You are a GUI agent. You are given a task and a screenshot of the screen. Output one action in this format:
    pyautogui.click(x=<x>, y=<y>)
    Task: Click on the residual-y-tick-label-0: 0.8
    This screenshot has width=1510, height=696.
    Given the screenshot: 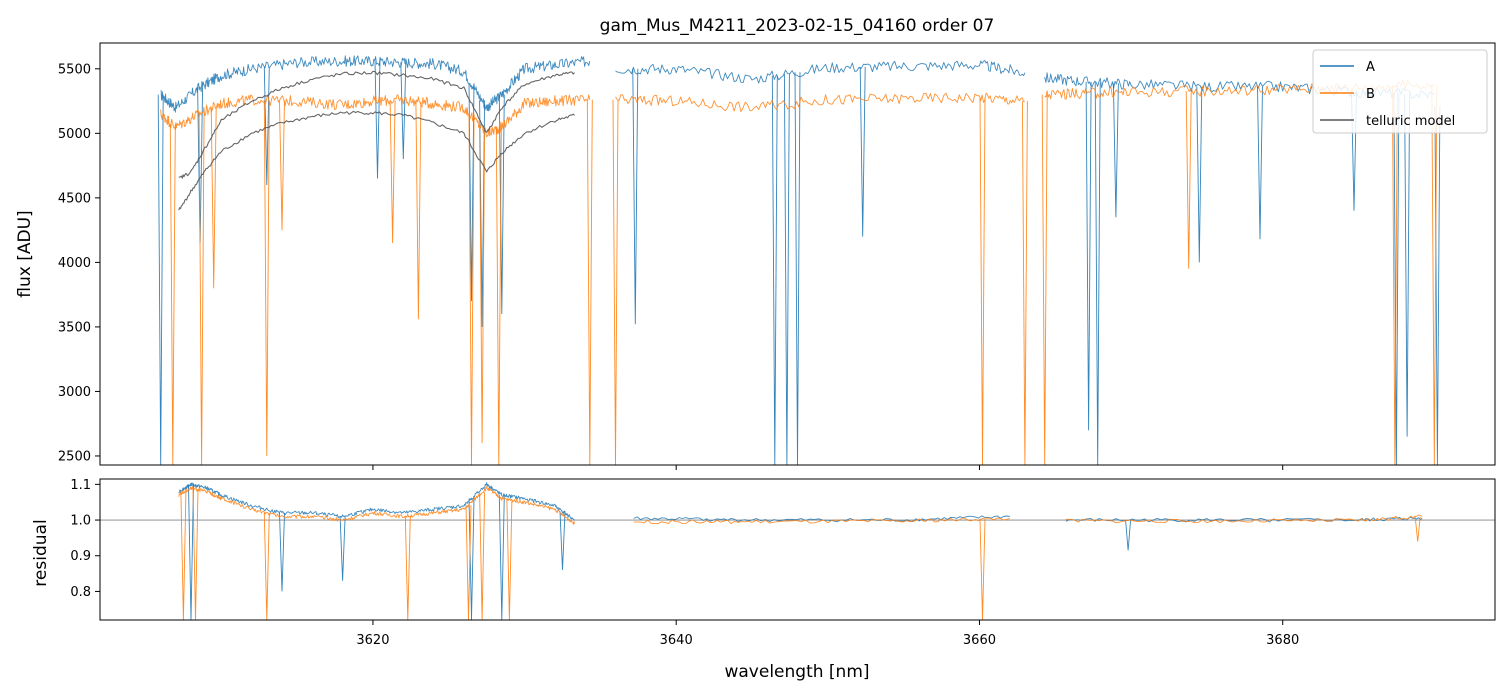 What is the action you would take?
    pyautogui.click(x=80, y=592)
    